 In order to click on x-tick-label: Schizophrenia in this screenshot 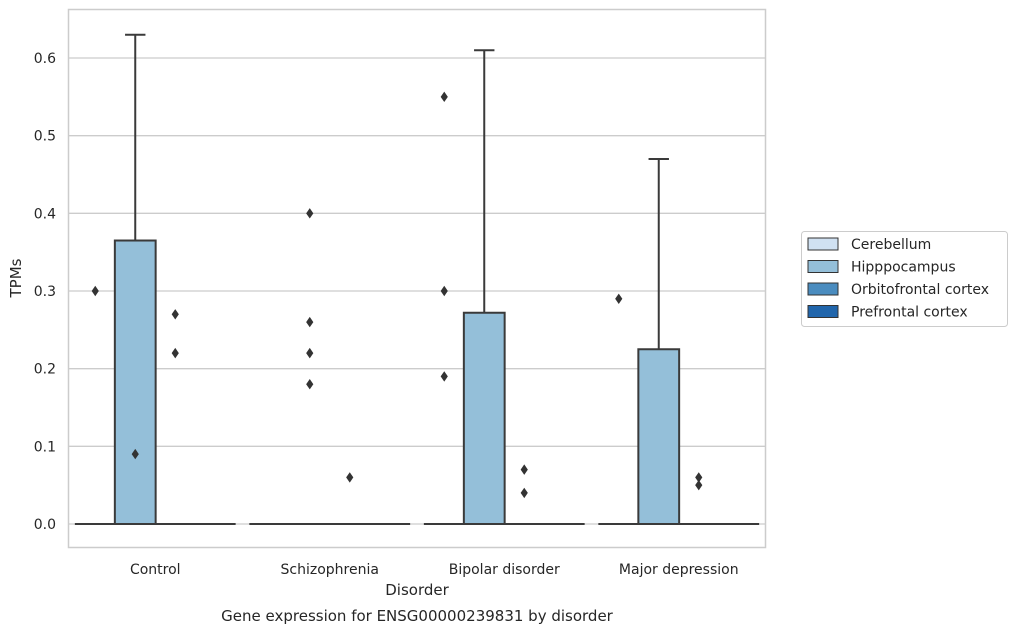, I will do `click(330, 570)`.